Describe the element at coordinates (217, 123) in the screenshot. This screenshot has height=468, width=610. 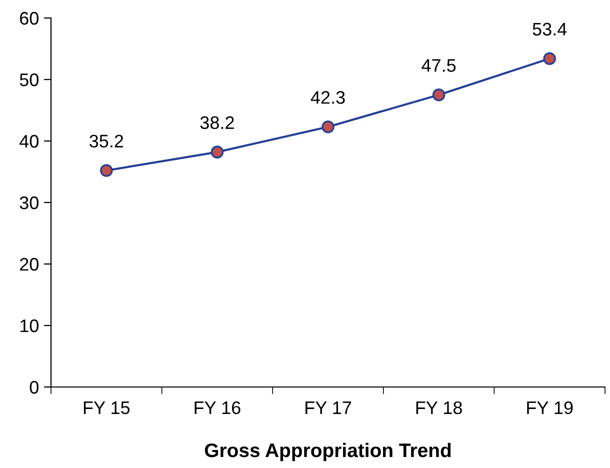
I see `data-label: 38.2` at that location.